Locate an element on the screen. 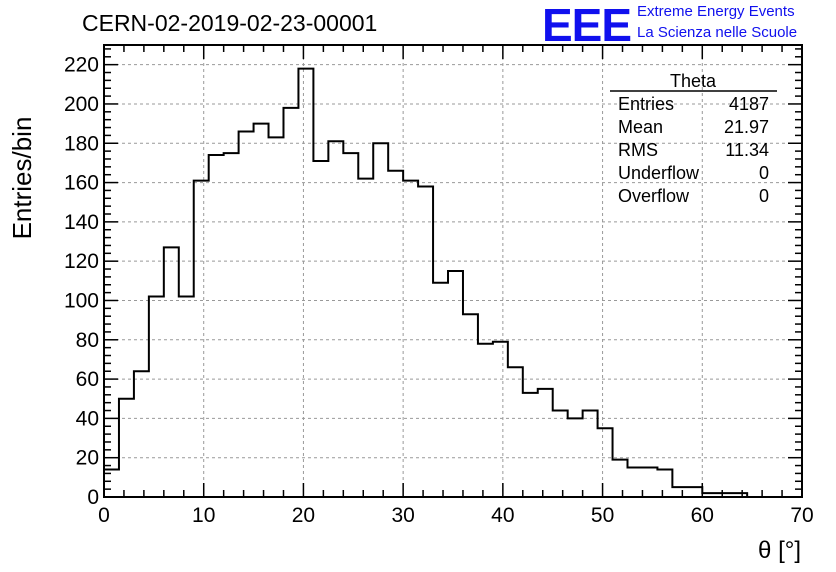  stats-title: Theta is located at coordinates (693, 81).